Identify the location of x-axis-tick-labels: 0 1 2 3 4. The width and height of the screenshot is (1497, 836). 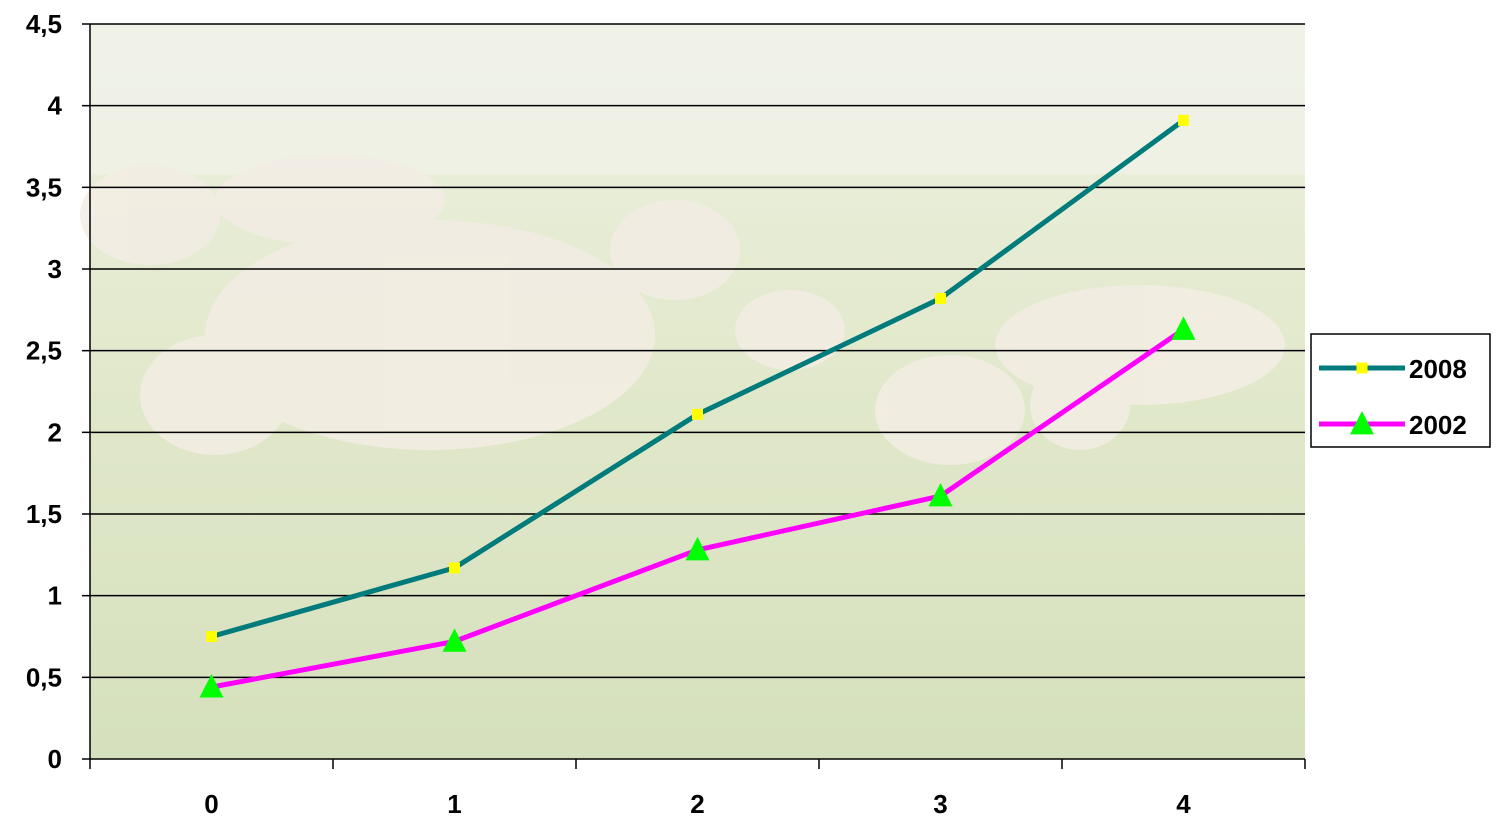
(697, 804).